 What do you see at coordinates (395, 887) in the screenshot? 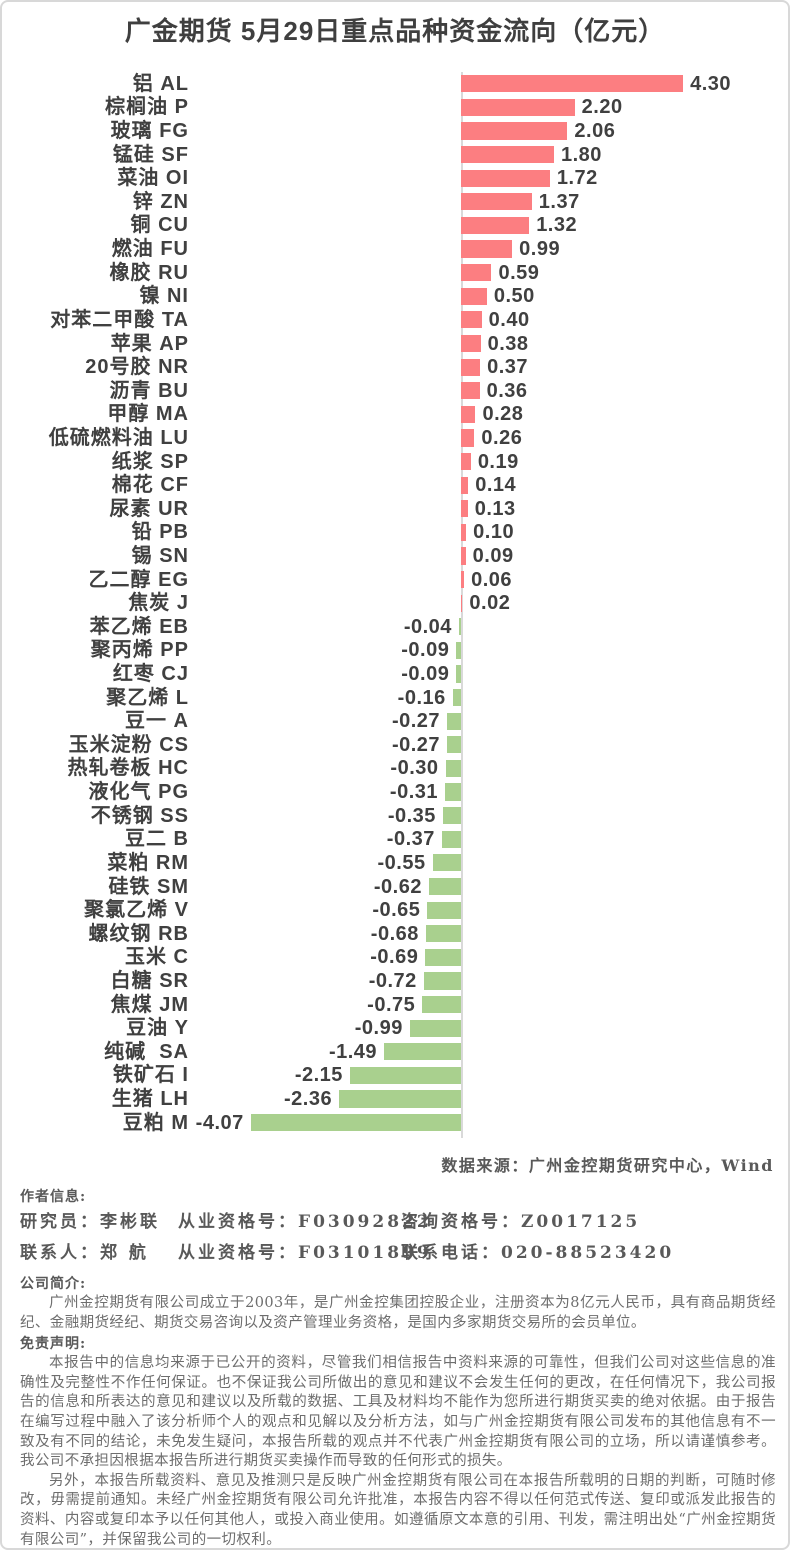
I see `chart-row: 硅铁 SM -0.62` at bounding box center [395, 887].